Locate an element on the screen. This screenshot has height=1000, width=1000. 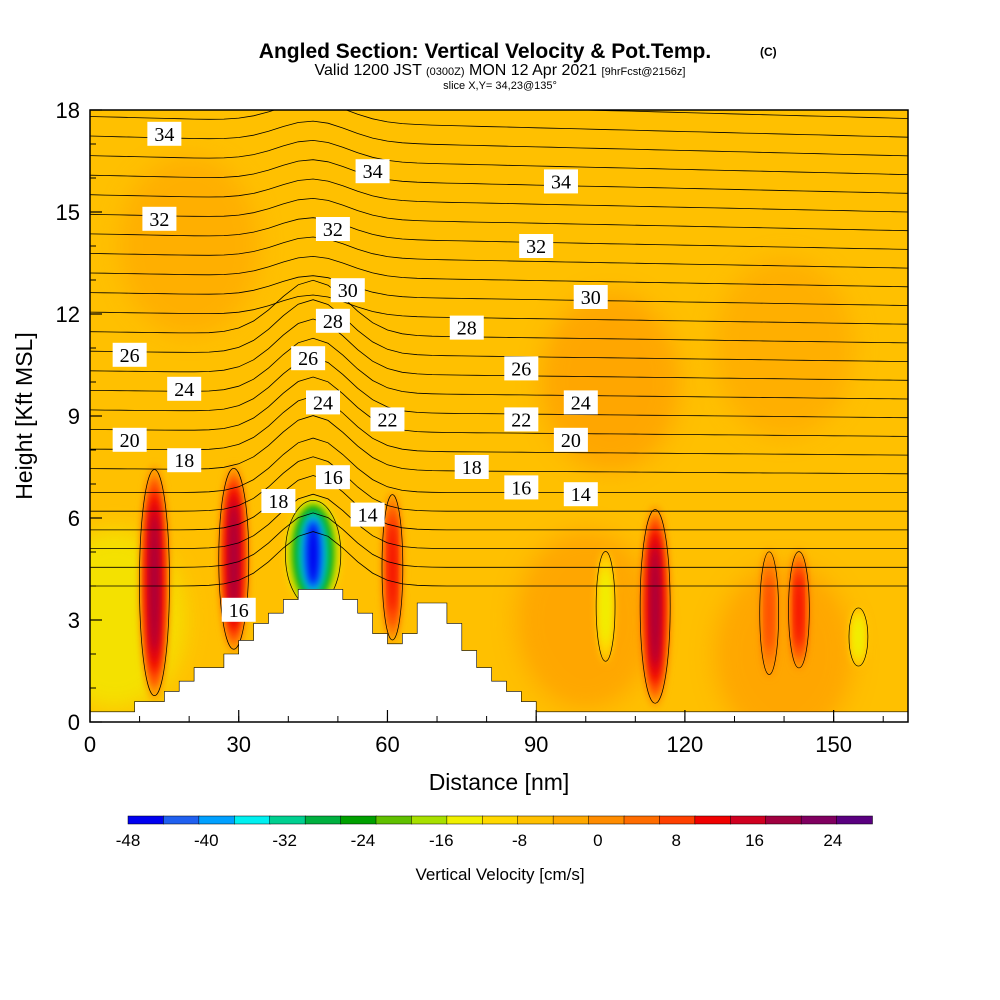
isentrope-label-27: 14 is located at coordinates (580, 494).